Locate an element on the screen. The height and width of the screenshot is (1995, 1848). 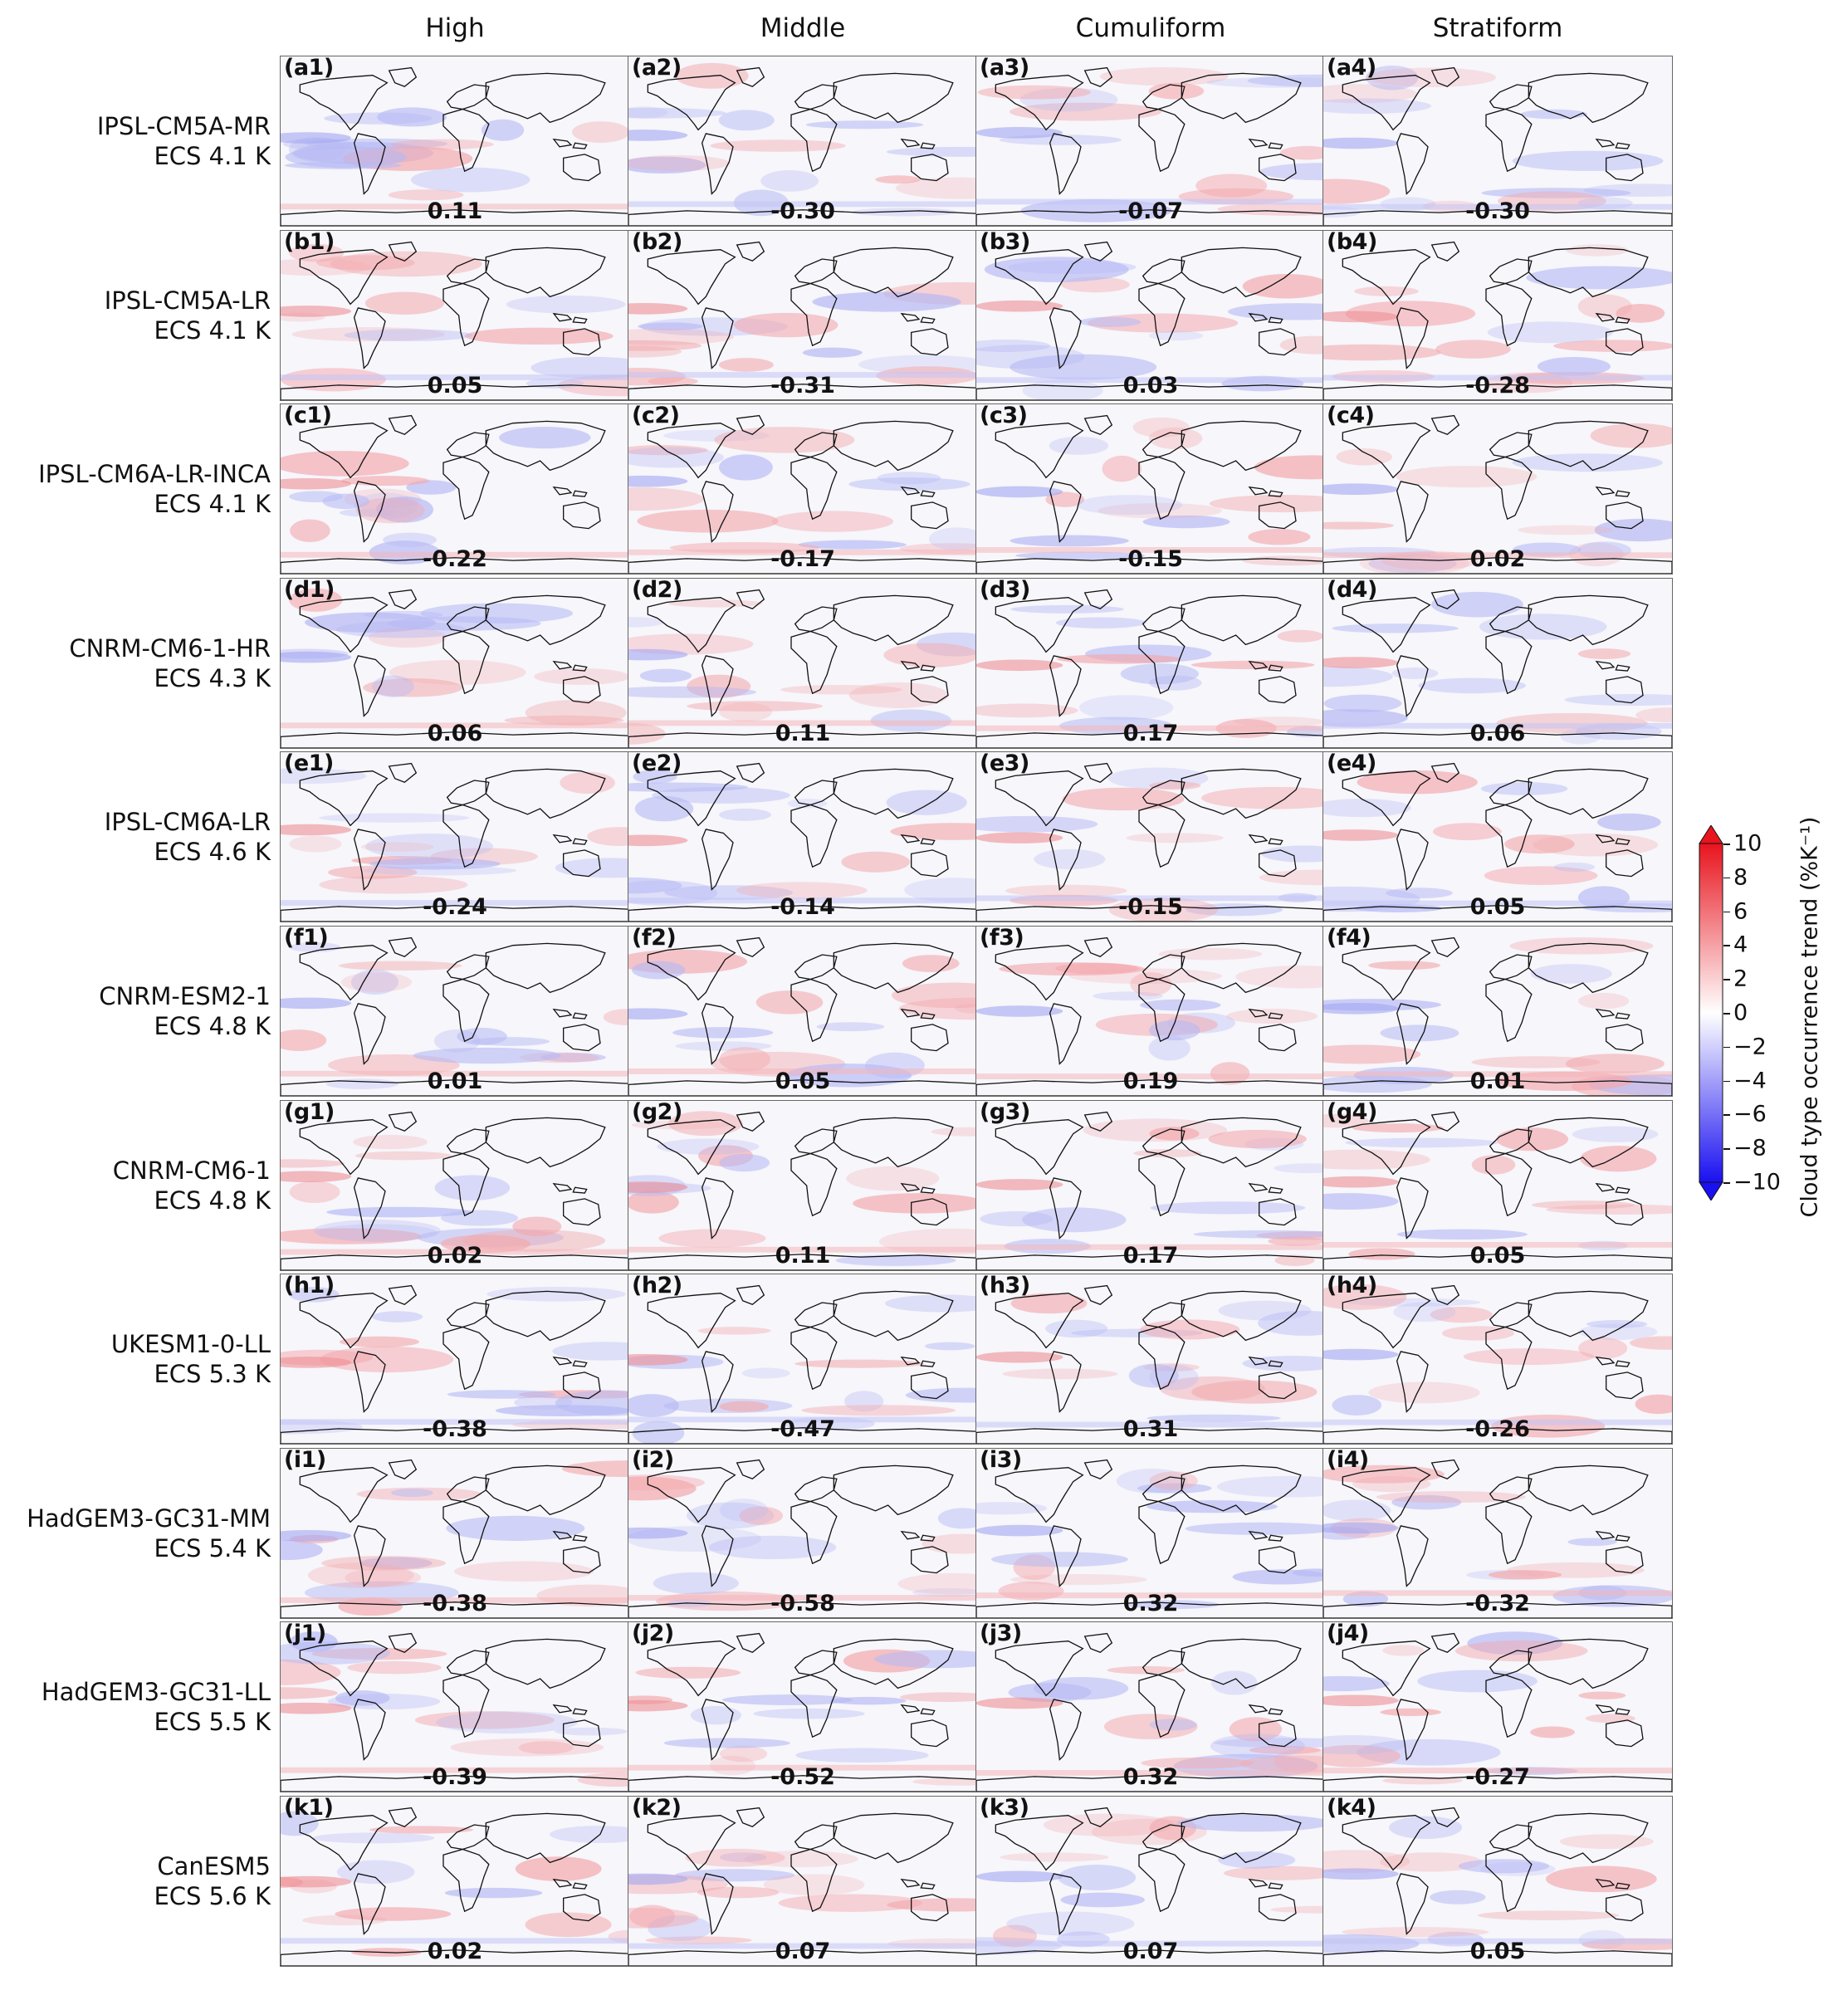
panel-label: (d2) is located at coordinates (657, 590).